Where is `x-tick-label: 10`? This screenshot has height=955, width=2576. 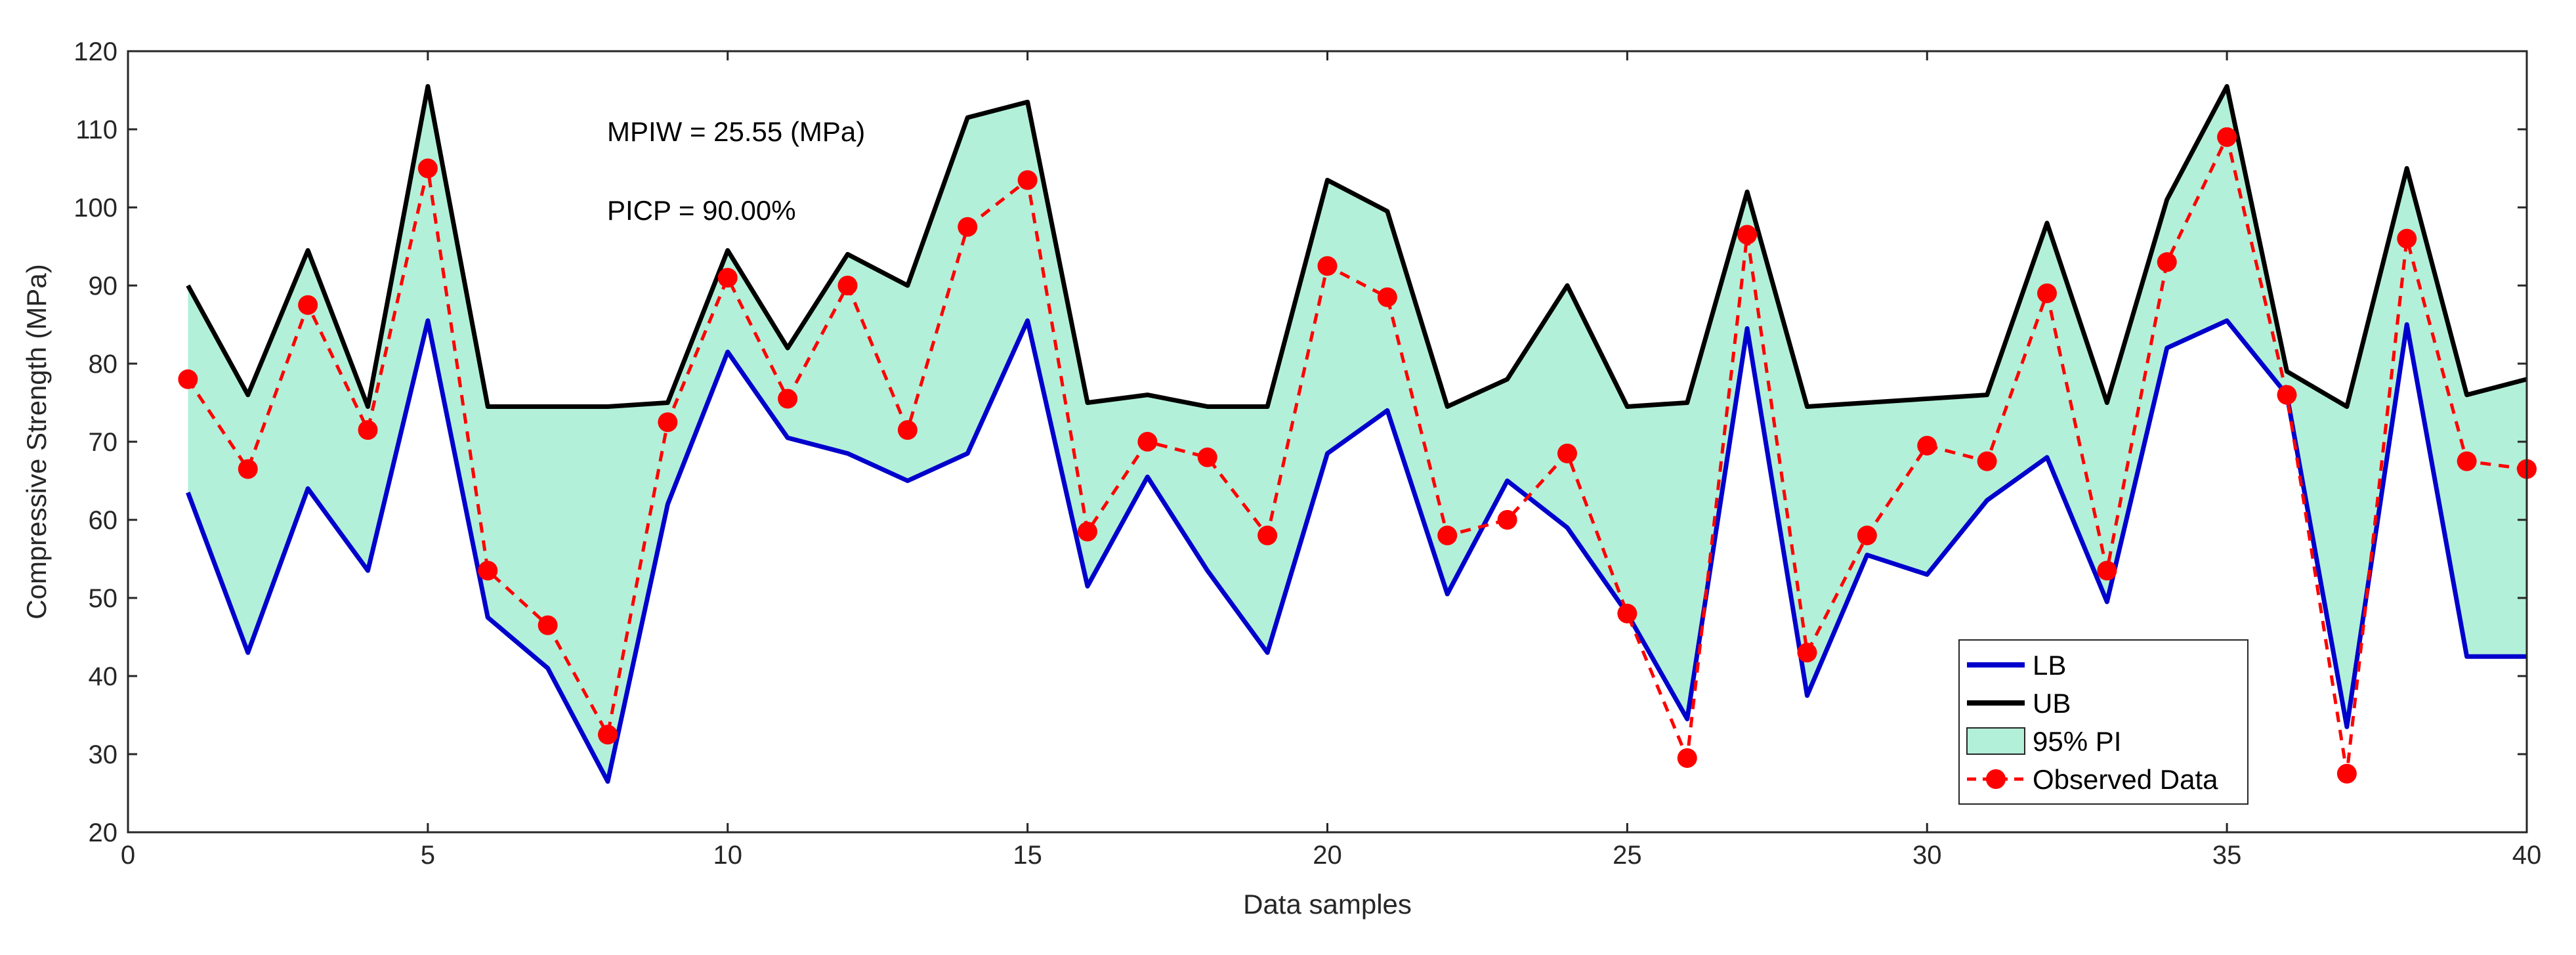
x-tick-label: 10 is located at coordinates (728, 856).